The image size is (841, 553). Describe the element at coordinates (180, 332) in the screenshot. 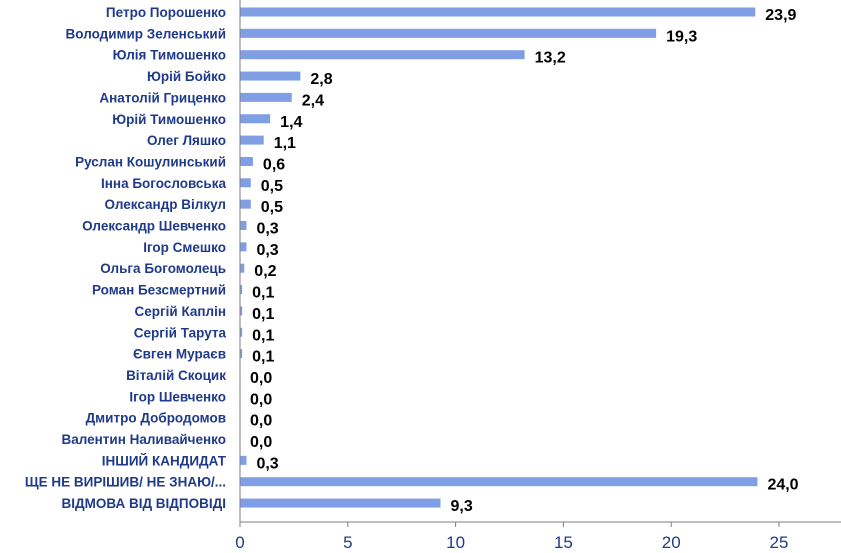

I see `category-label: Сергій Тарута` at that location.